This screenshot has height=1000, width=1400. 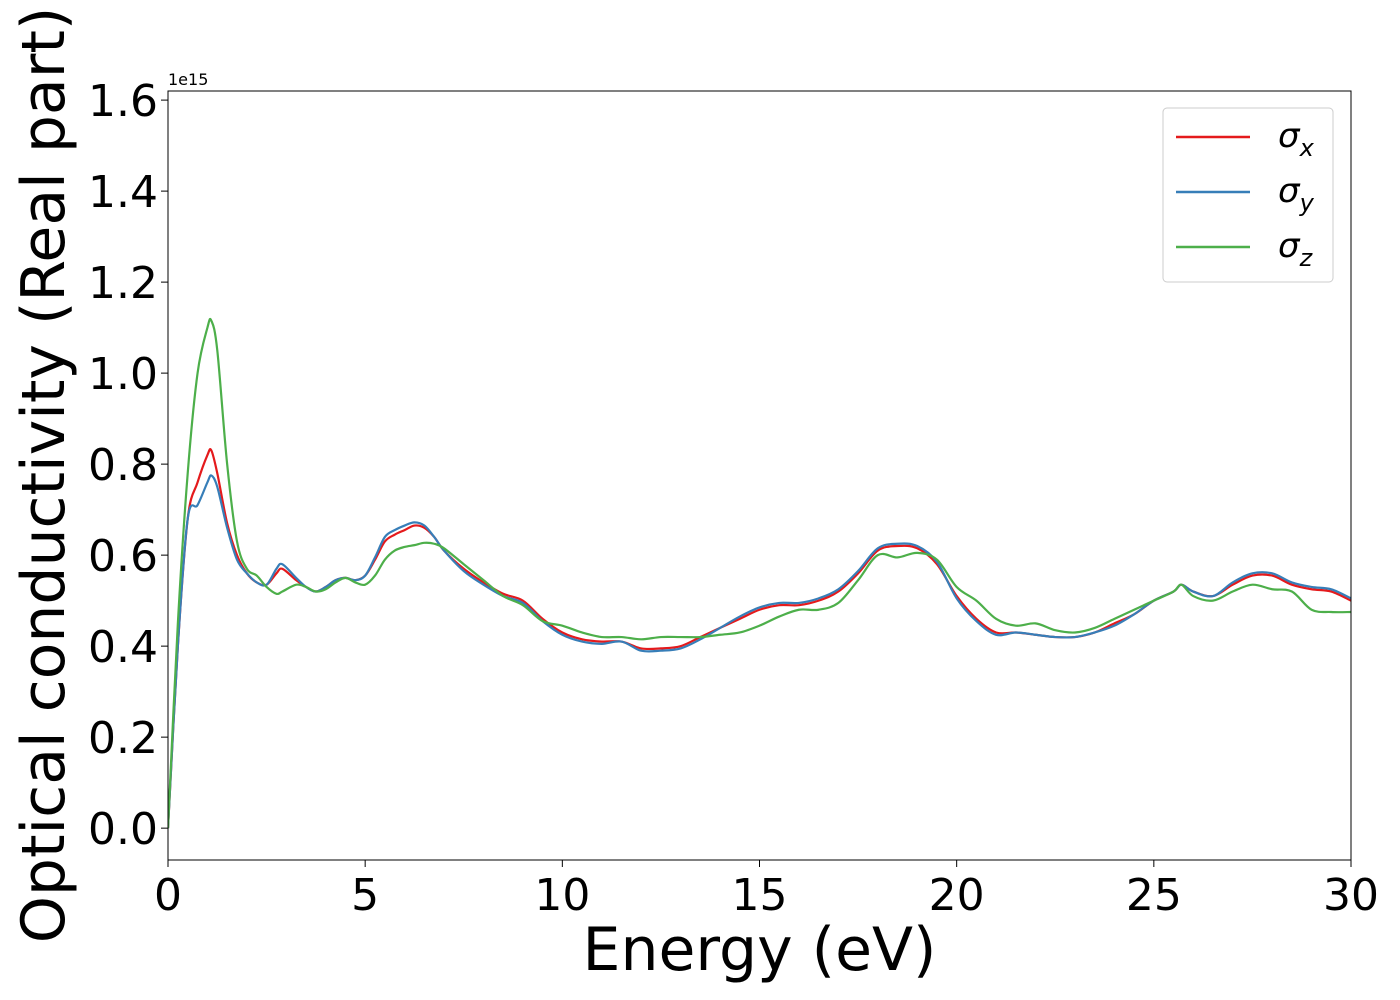 What do you see at coordinates (123, 101) in the screenshot?
I see `y-tick-label: 1.6` at bounding box center [123, 101].